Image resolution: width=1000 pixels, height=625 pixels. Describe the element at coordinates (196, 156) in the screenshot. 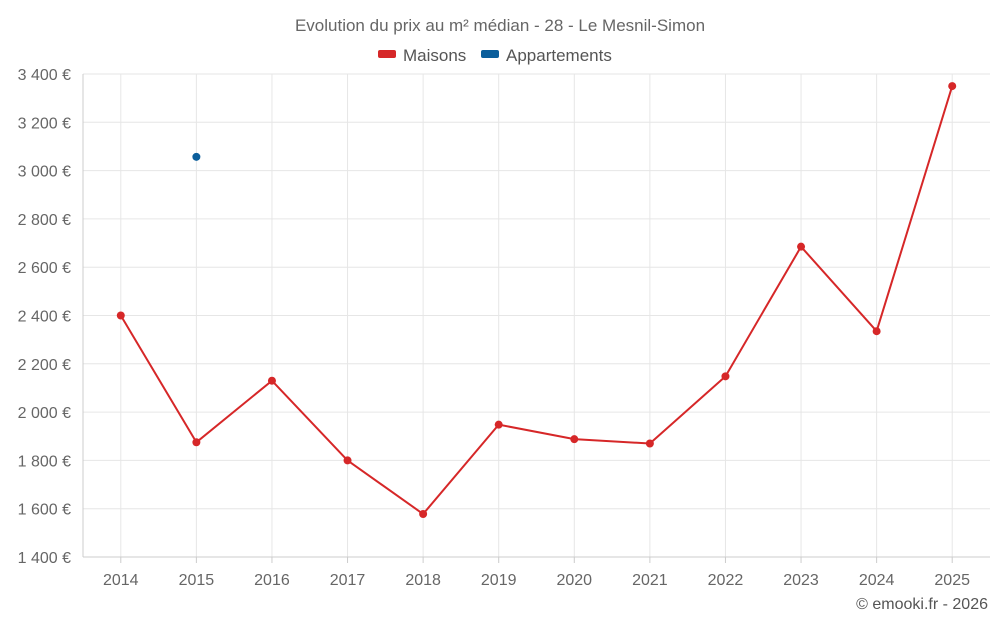

I see `data-point-appartements` at that location.